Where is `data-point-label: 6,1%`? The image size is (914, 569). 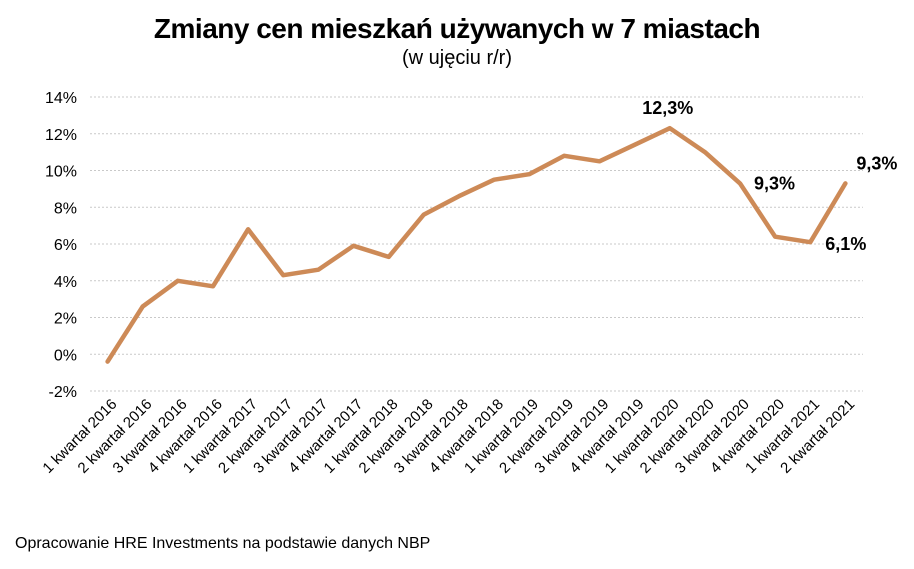
data-point-label: 6,1% is located at coordinates (845, 244).